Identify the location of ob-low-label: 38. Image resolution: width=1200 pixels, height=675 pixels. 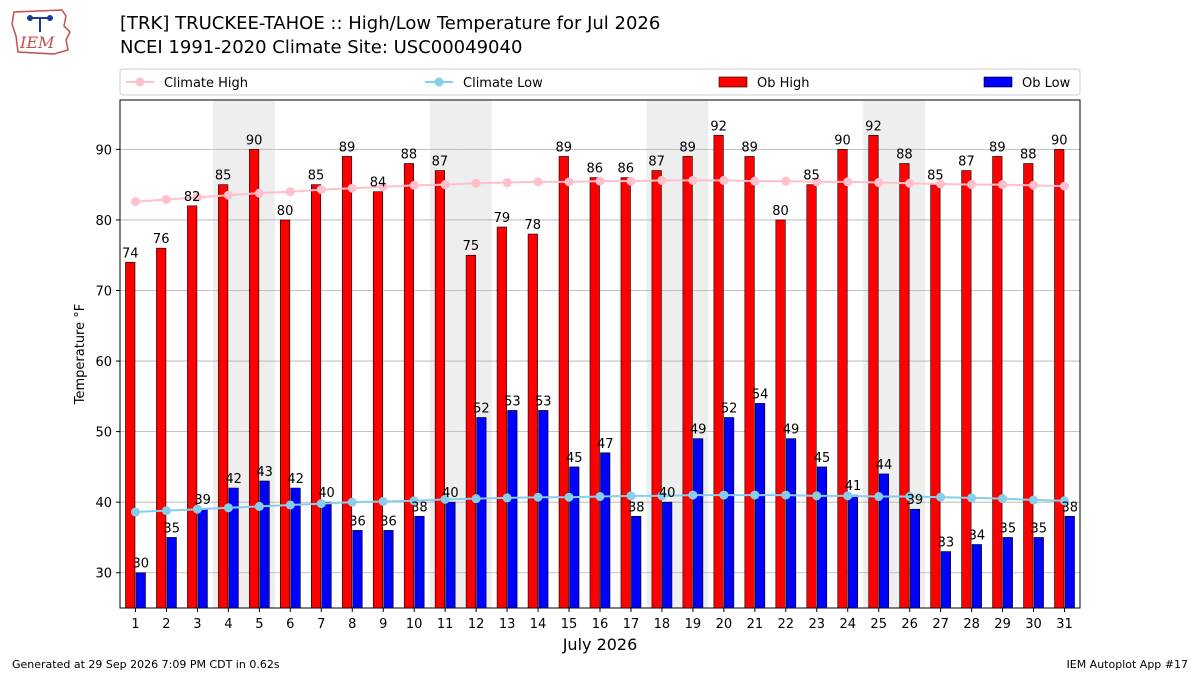
(636, 507).